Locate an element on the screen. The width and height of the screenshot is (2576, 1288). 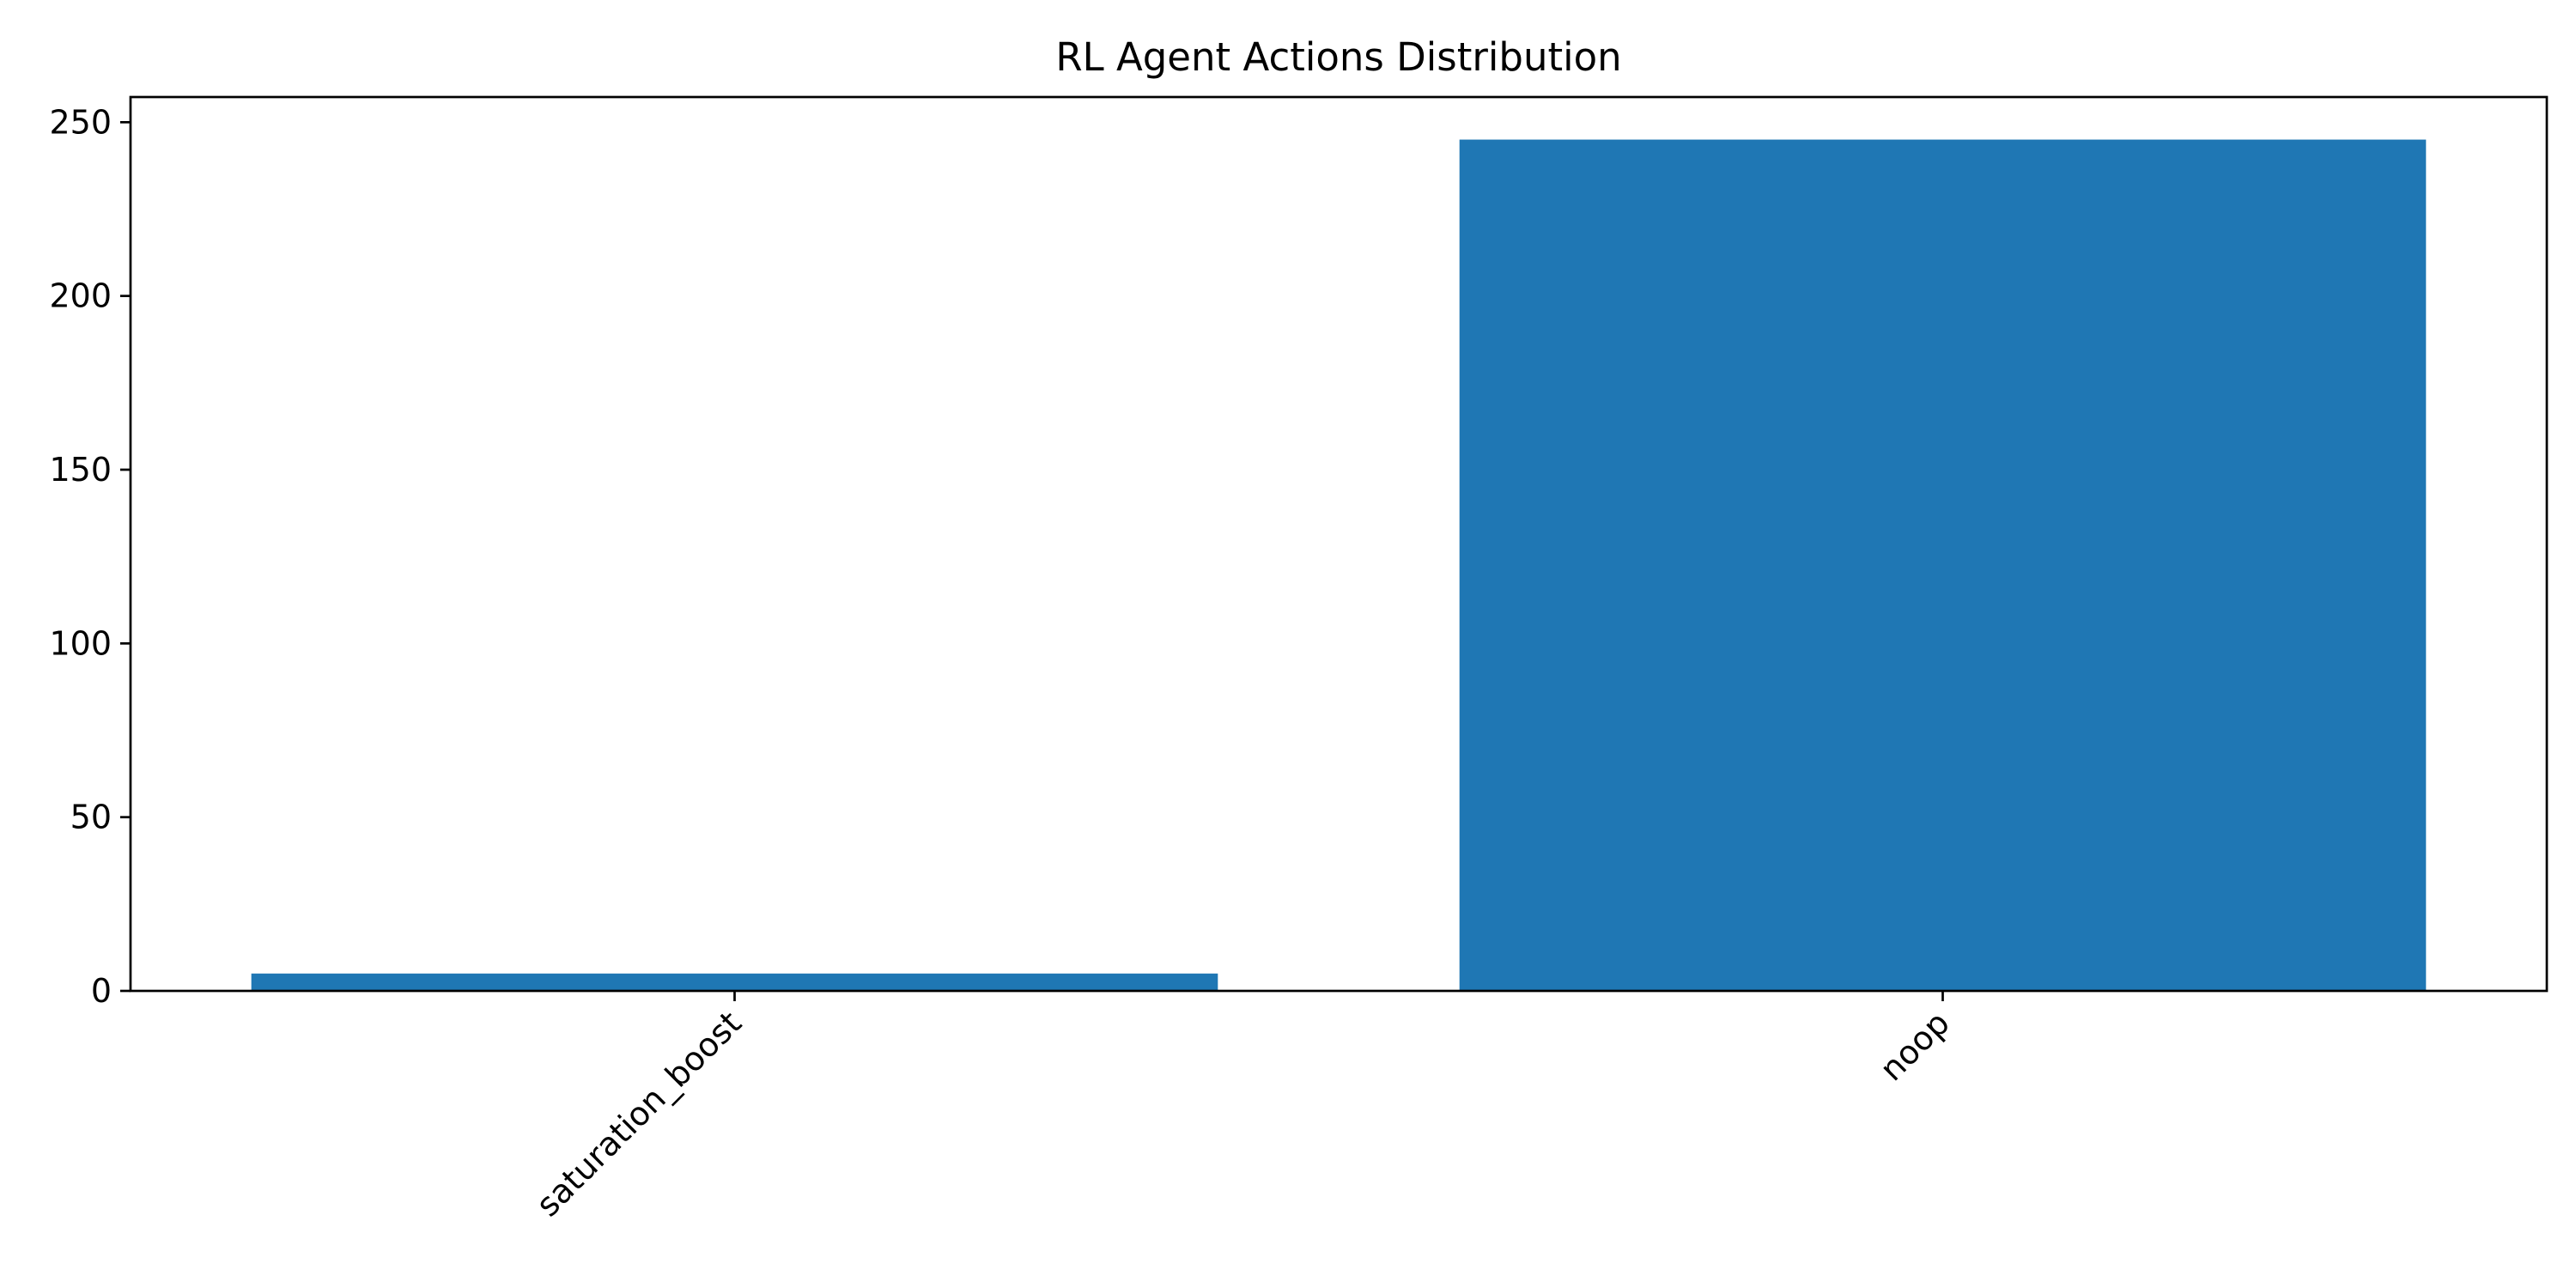
y-tick-label: 0 is located at coordinates (101, 991).